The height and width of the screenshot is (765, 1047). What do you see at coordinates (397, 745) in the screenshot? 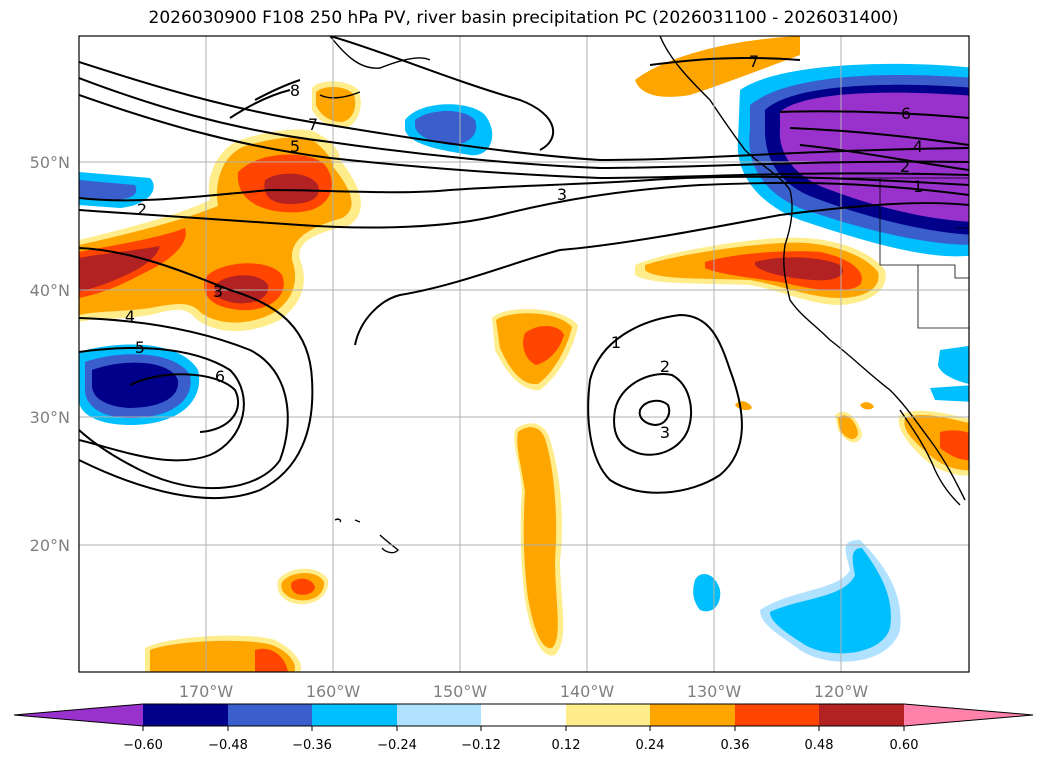
I see `colorbar-tick-label: −0.24` at bounding box center [397, 745].